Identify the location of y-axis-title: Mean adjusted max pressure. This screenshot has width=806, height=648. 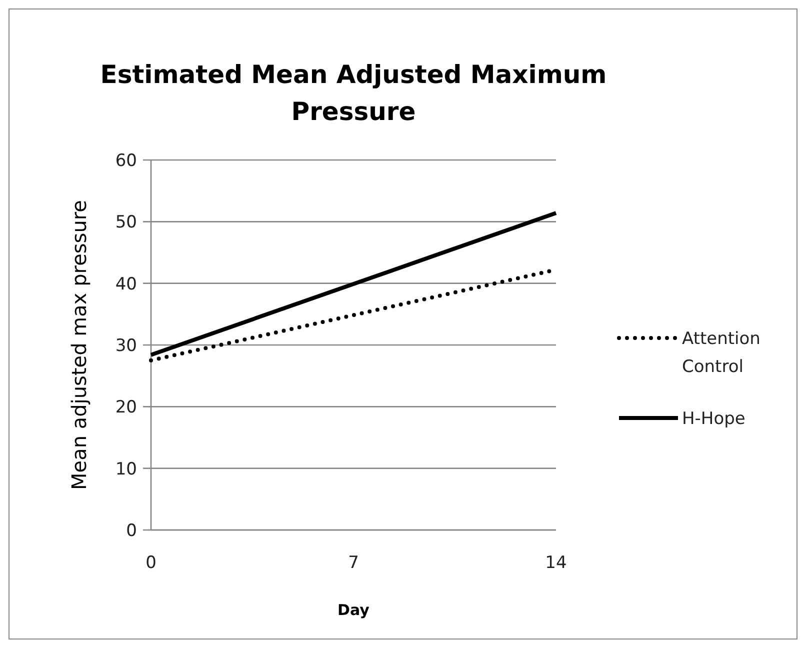
(79, 345).